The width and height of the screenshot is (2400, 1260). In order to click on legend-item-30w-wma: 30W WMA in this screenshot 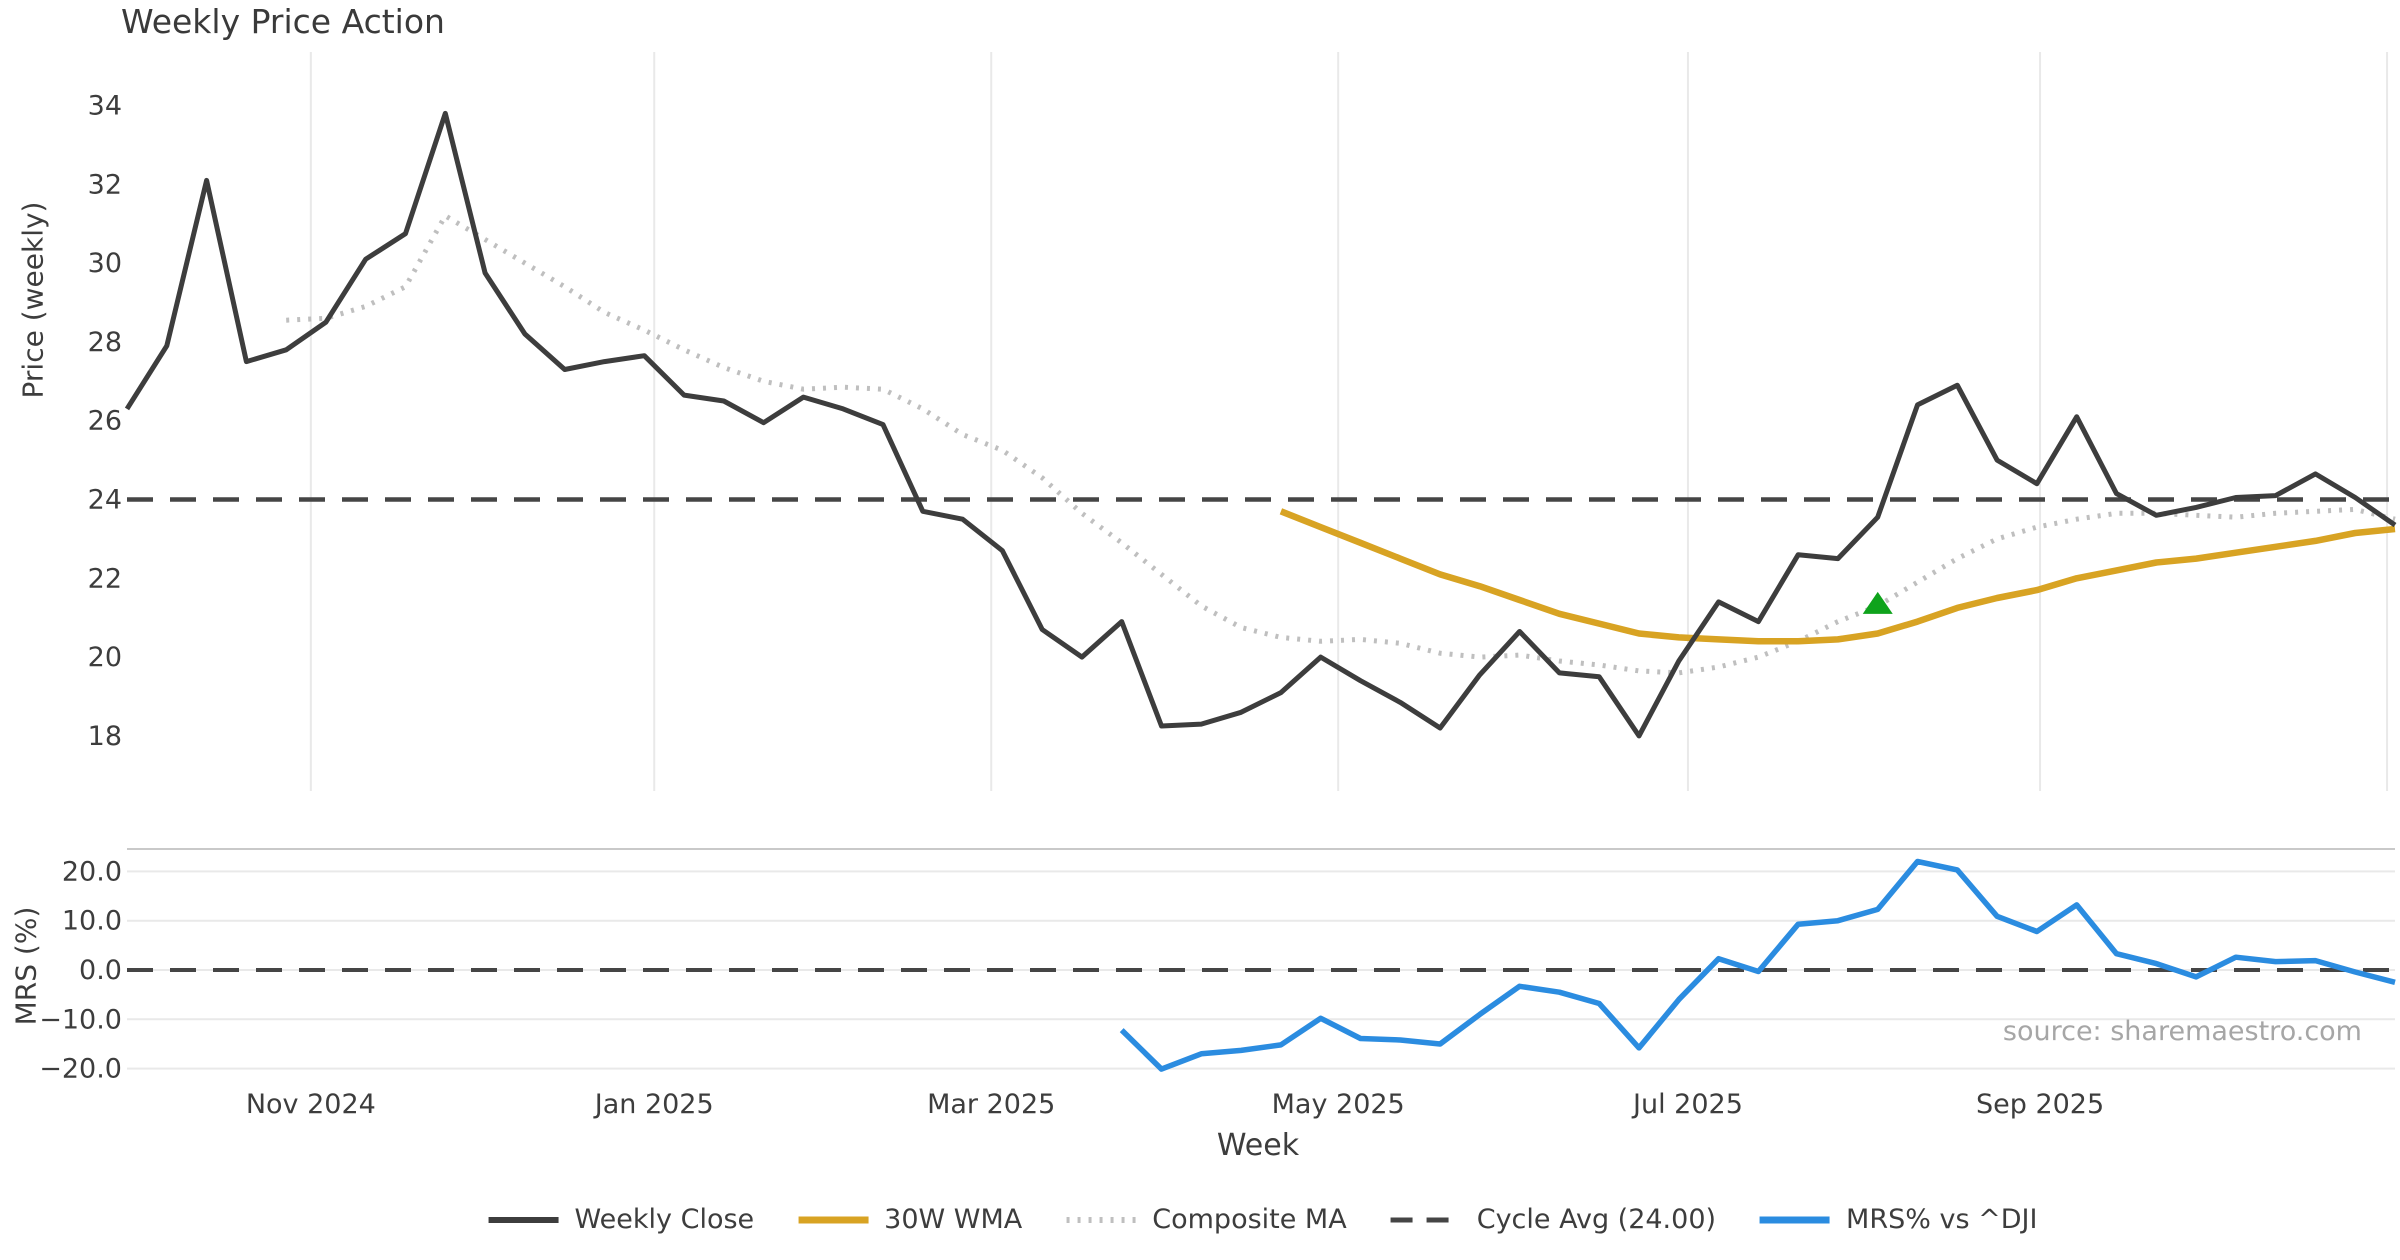, I will do `click(909, 1219)`.